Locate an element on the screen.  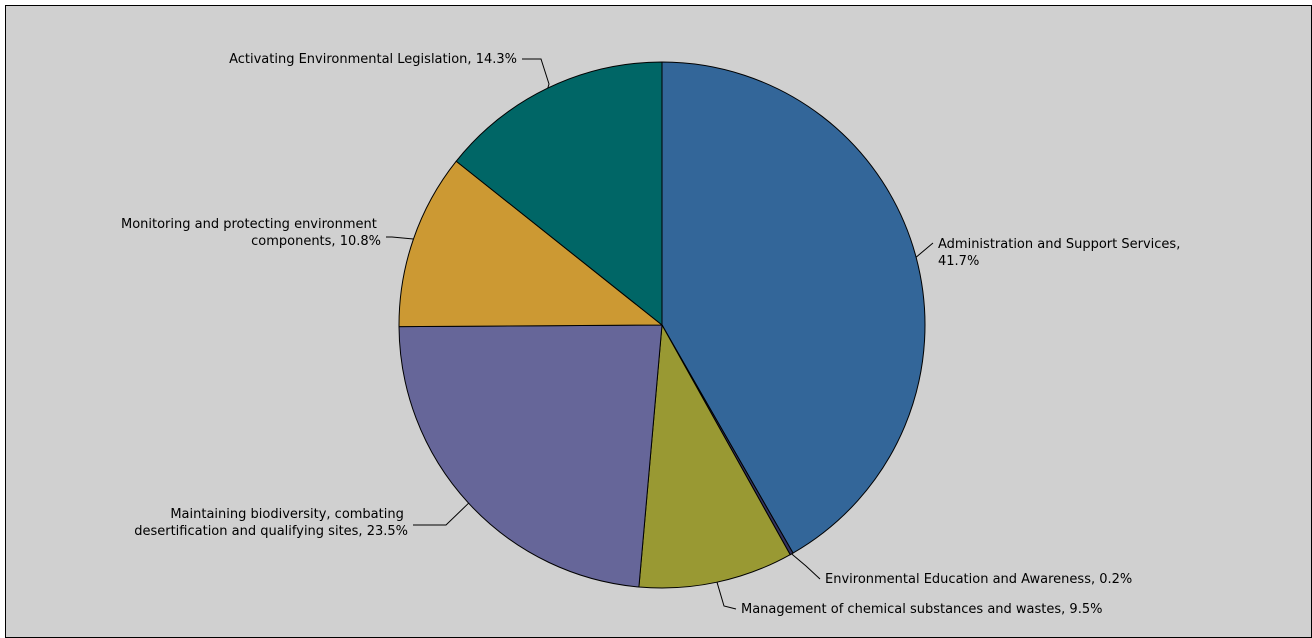
pie-slice-legislation is located at coordinates (559, 194).